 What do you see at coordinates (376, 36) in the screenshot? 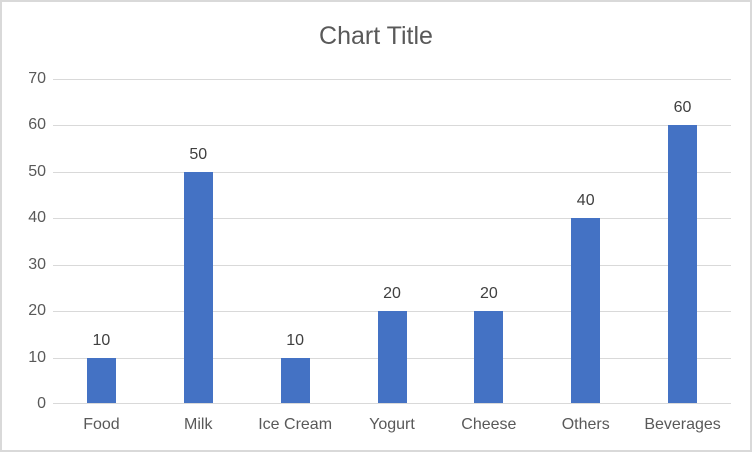
I see `chart-title: Chart Title` at bounding box center [376, 36].